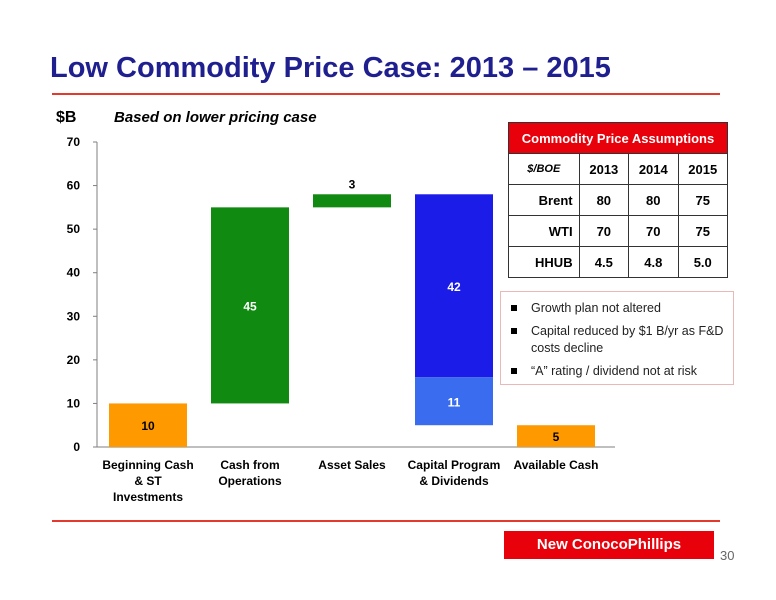 The image size is (776, 600). Describe the element at coordinates (544, 169) in the screenshot. I see `assumptions-unit: $/BOE` at that location.